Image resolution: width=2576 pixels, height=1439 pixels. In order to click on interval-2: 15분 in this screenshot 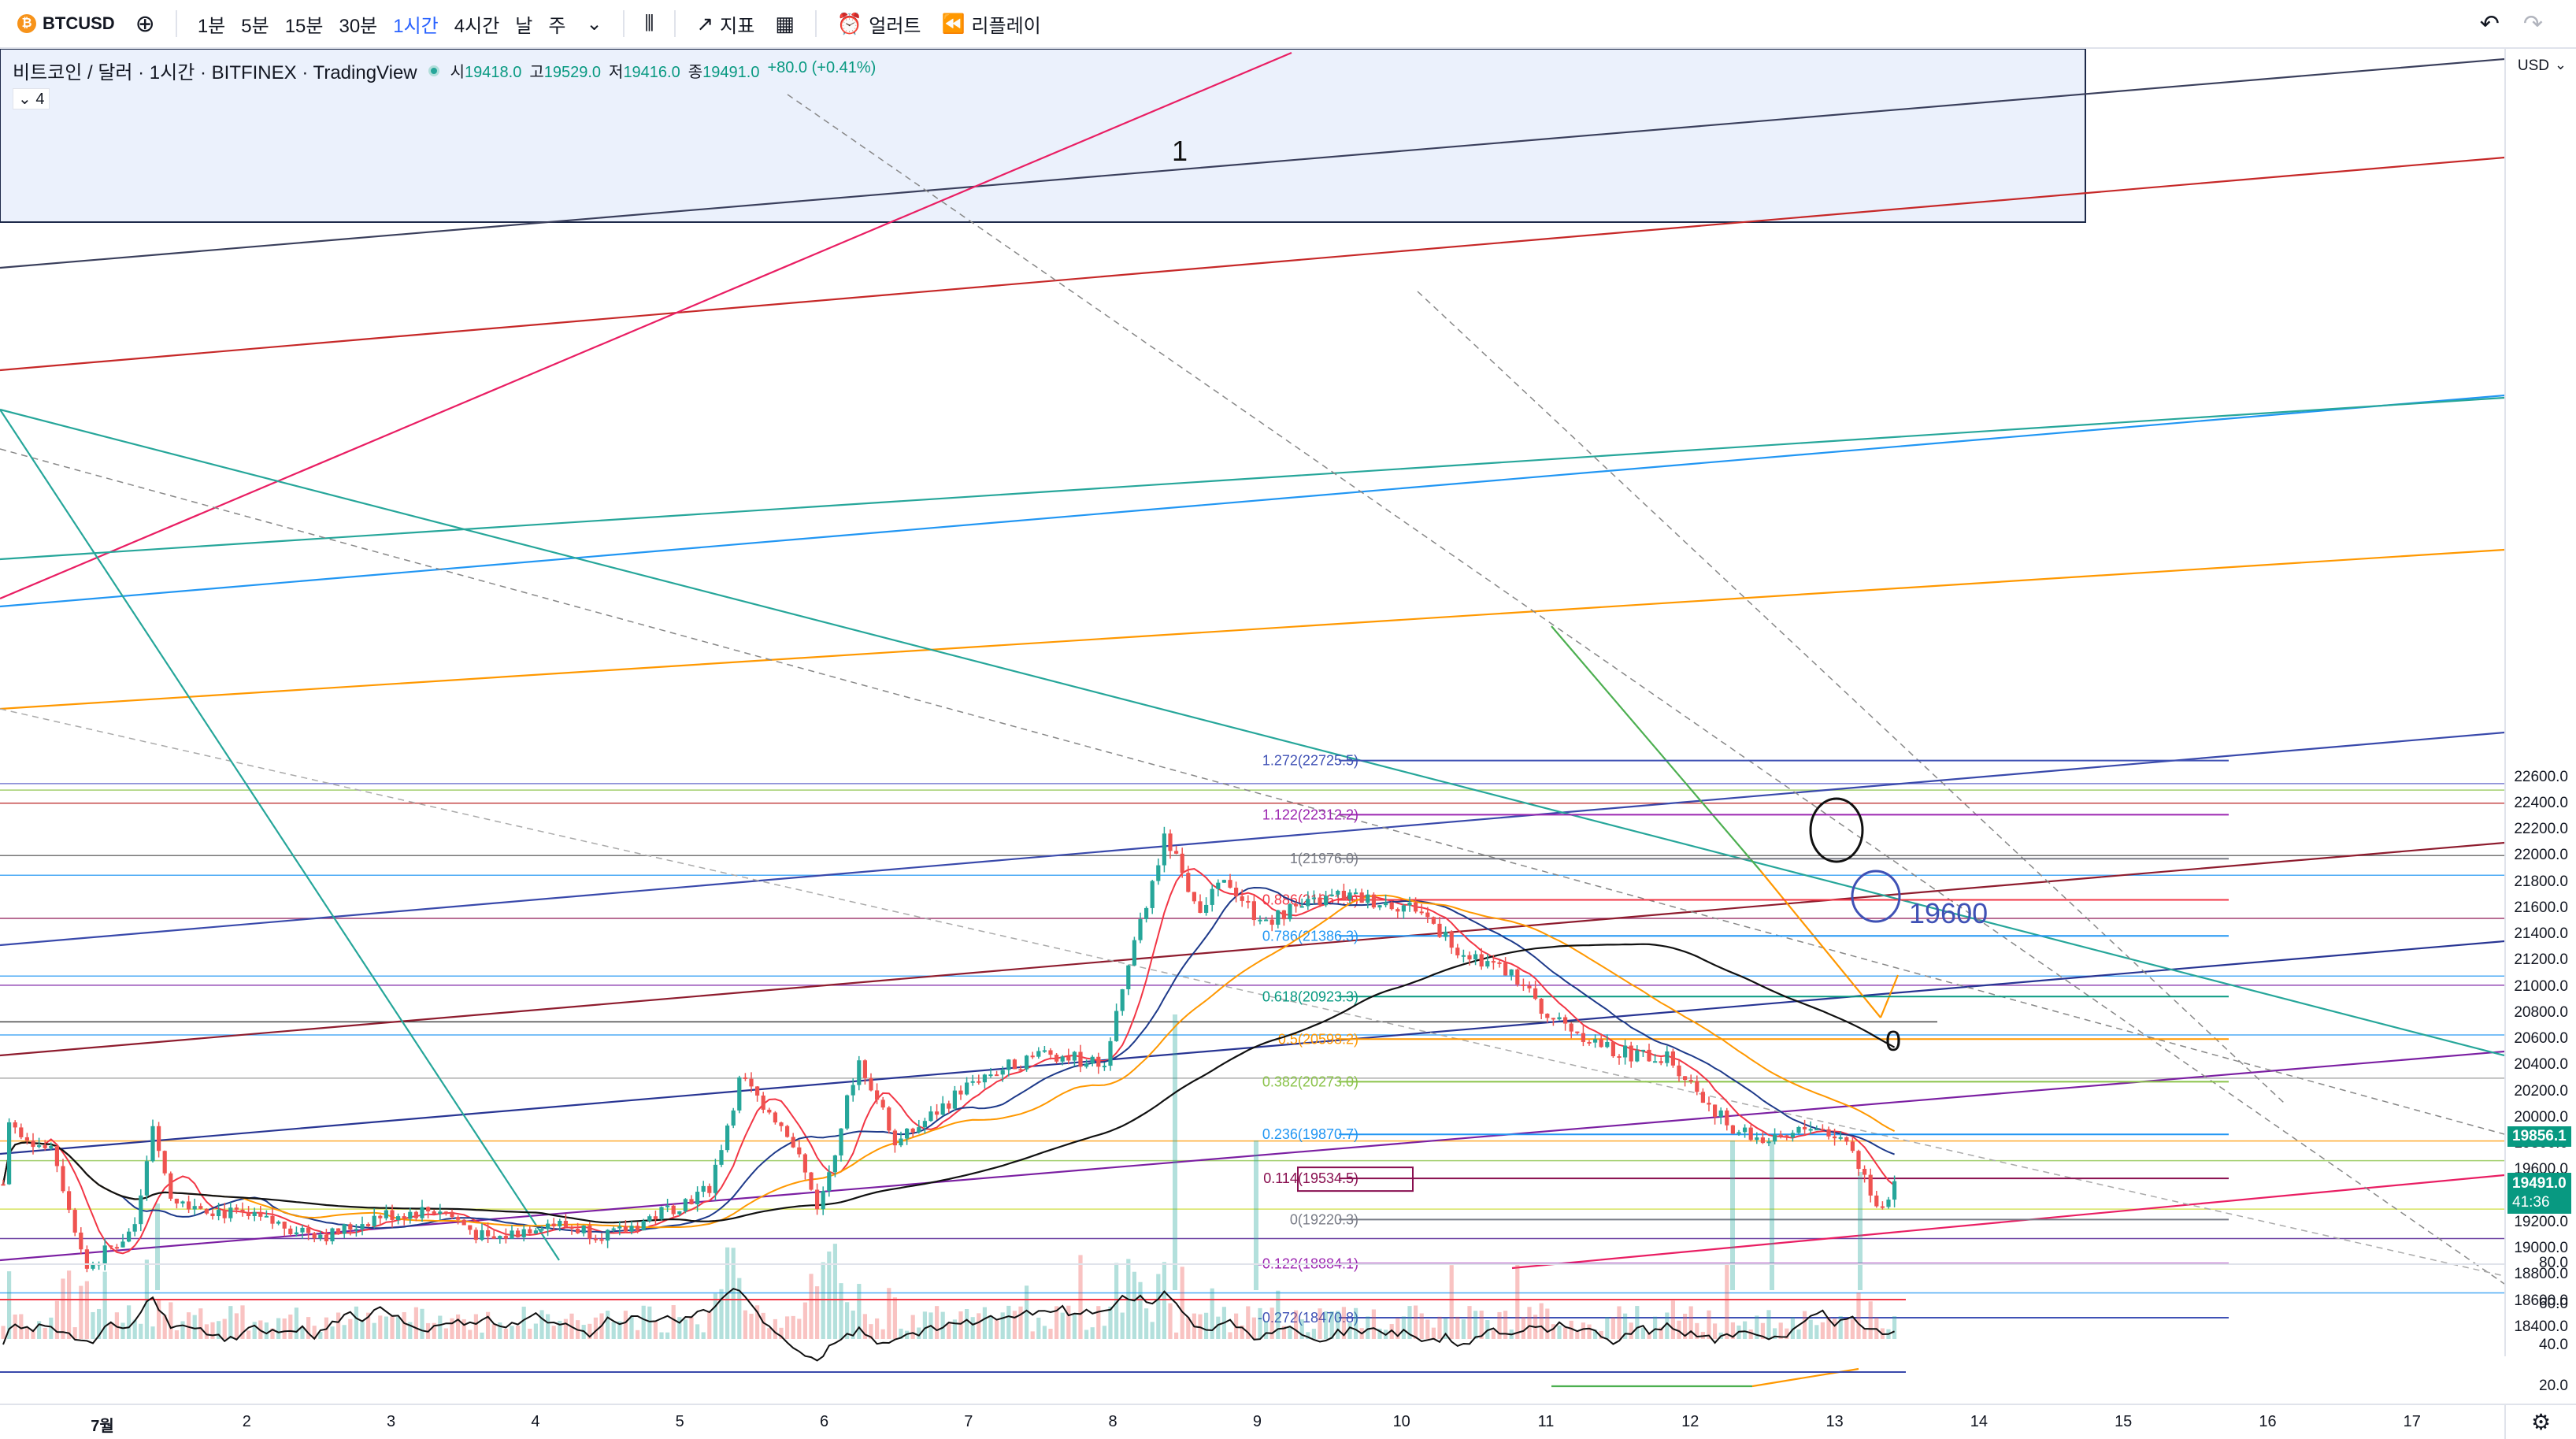, I will do `click(304, 26)`.